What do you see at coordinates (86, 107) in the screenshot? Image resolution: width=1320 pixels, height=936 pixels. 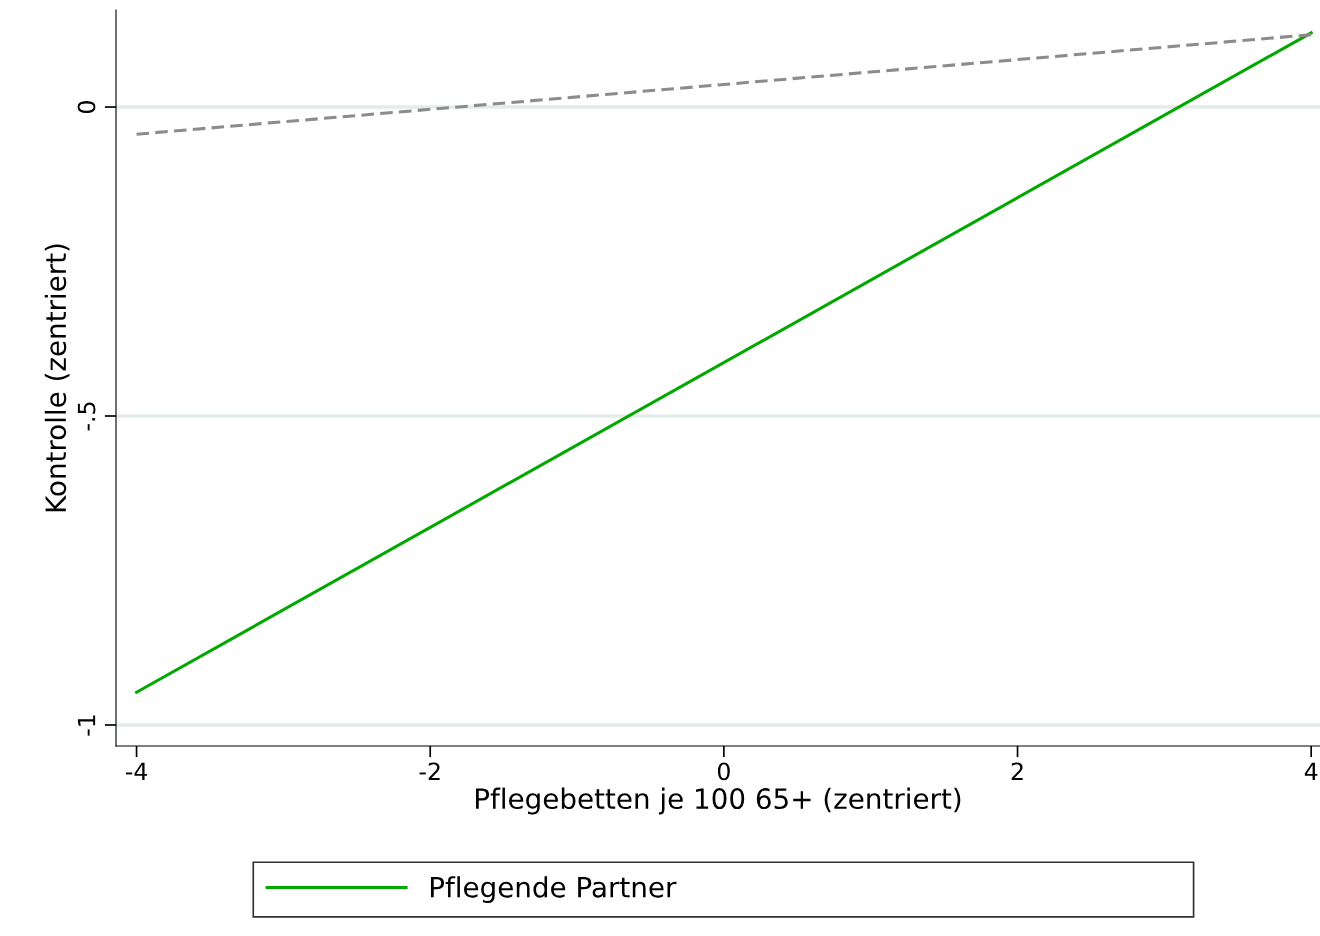 I see `y-tick-label: 0` at bounding box center [86, 107].